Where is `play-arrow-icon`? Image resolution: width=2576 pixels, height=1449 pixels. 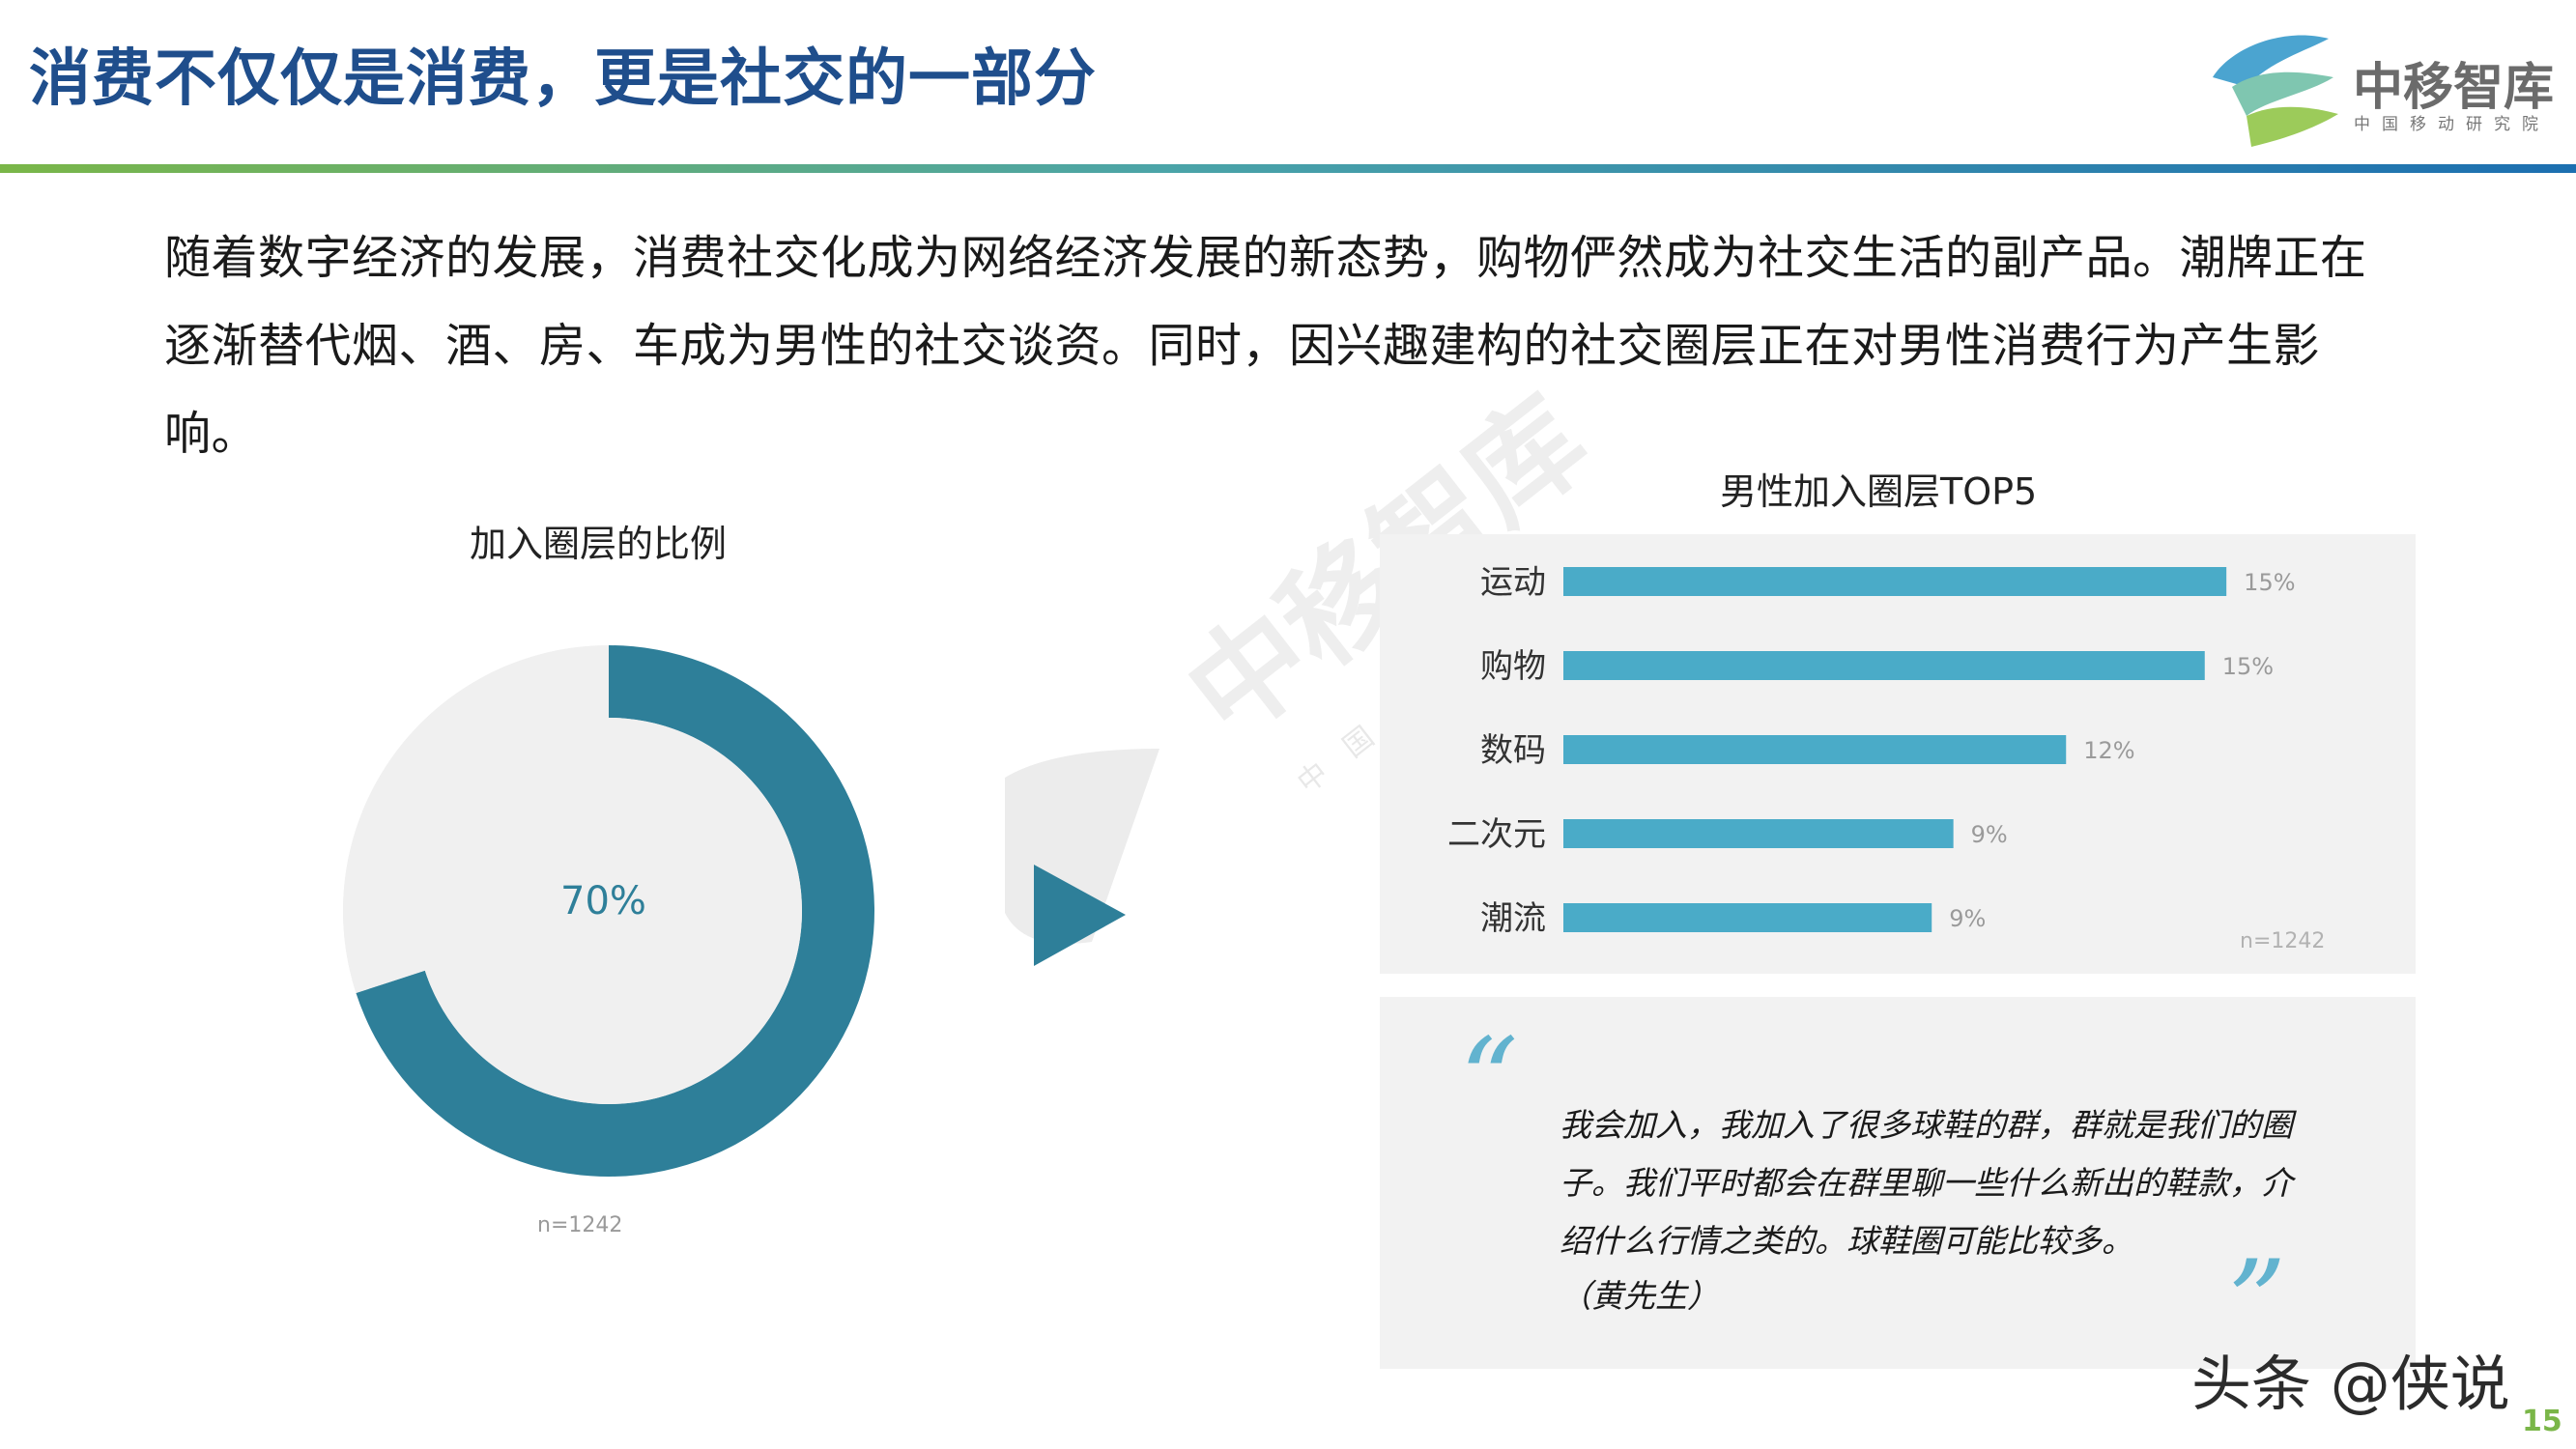 play-arrow-icon is located at coordinates (1082, 857).